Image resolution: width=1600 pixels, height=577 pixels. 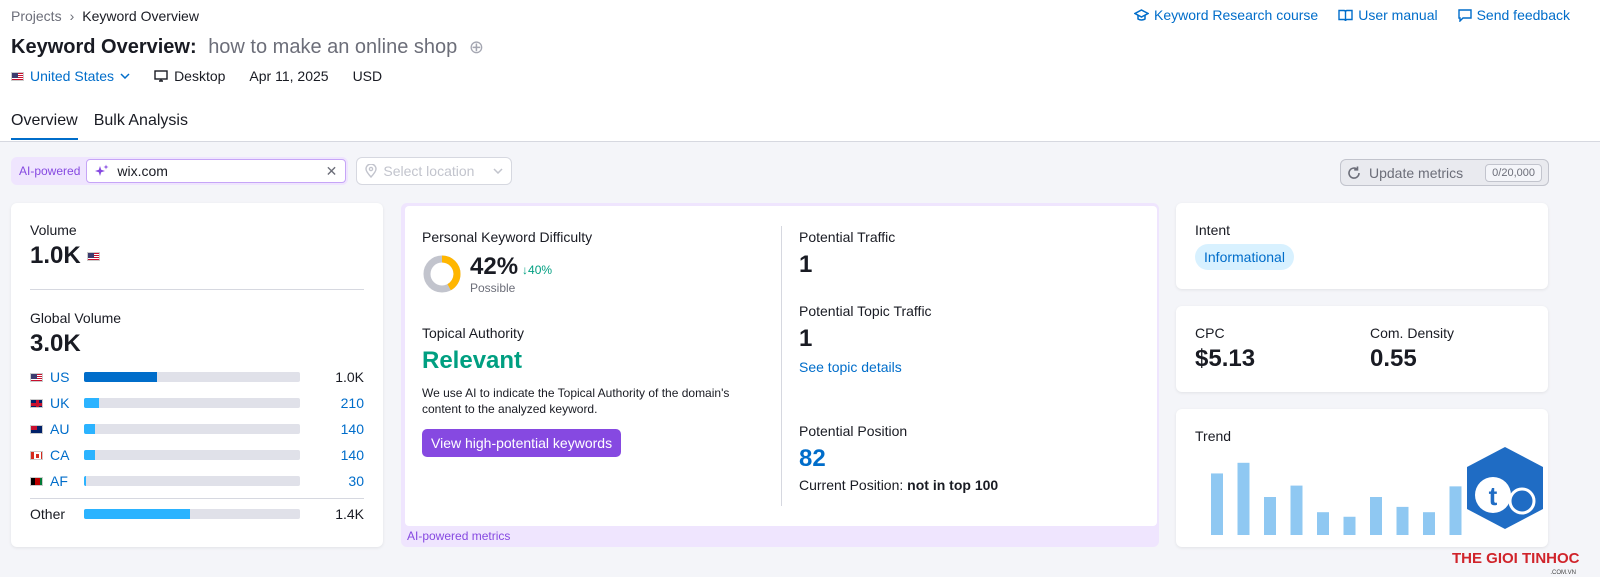 What do you see at coordinates (367, 76) in the screenshot?
I see `currency-selector: USD` at bounding box center [367, 76].